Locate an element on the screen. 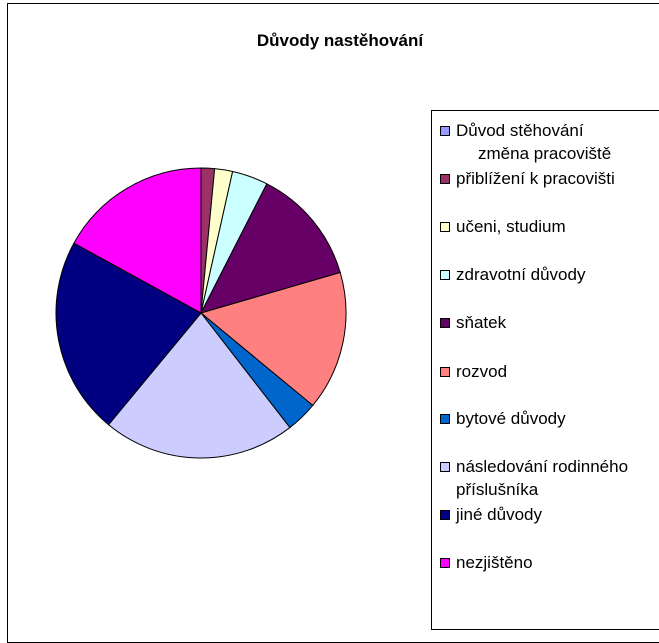 Image resolution: width=659 pixels, height=643 pixels. legend-label-line2: změna pracoviště is located at coordinates (545, 153).